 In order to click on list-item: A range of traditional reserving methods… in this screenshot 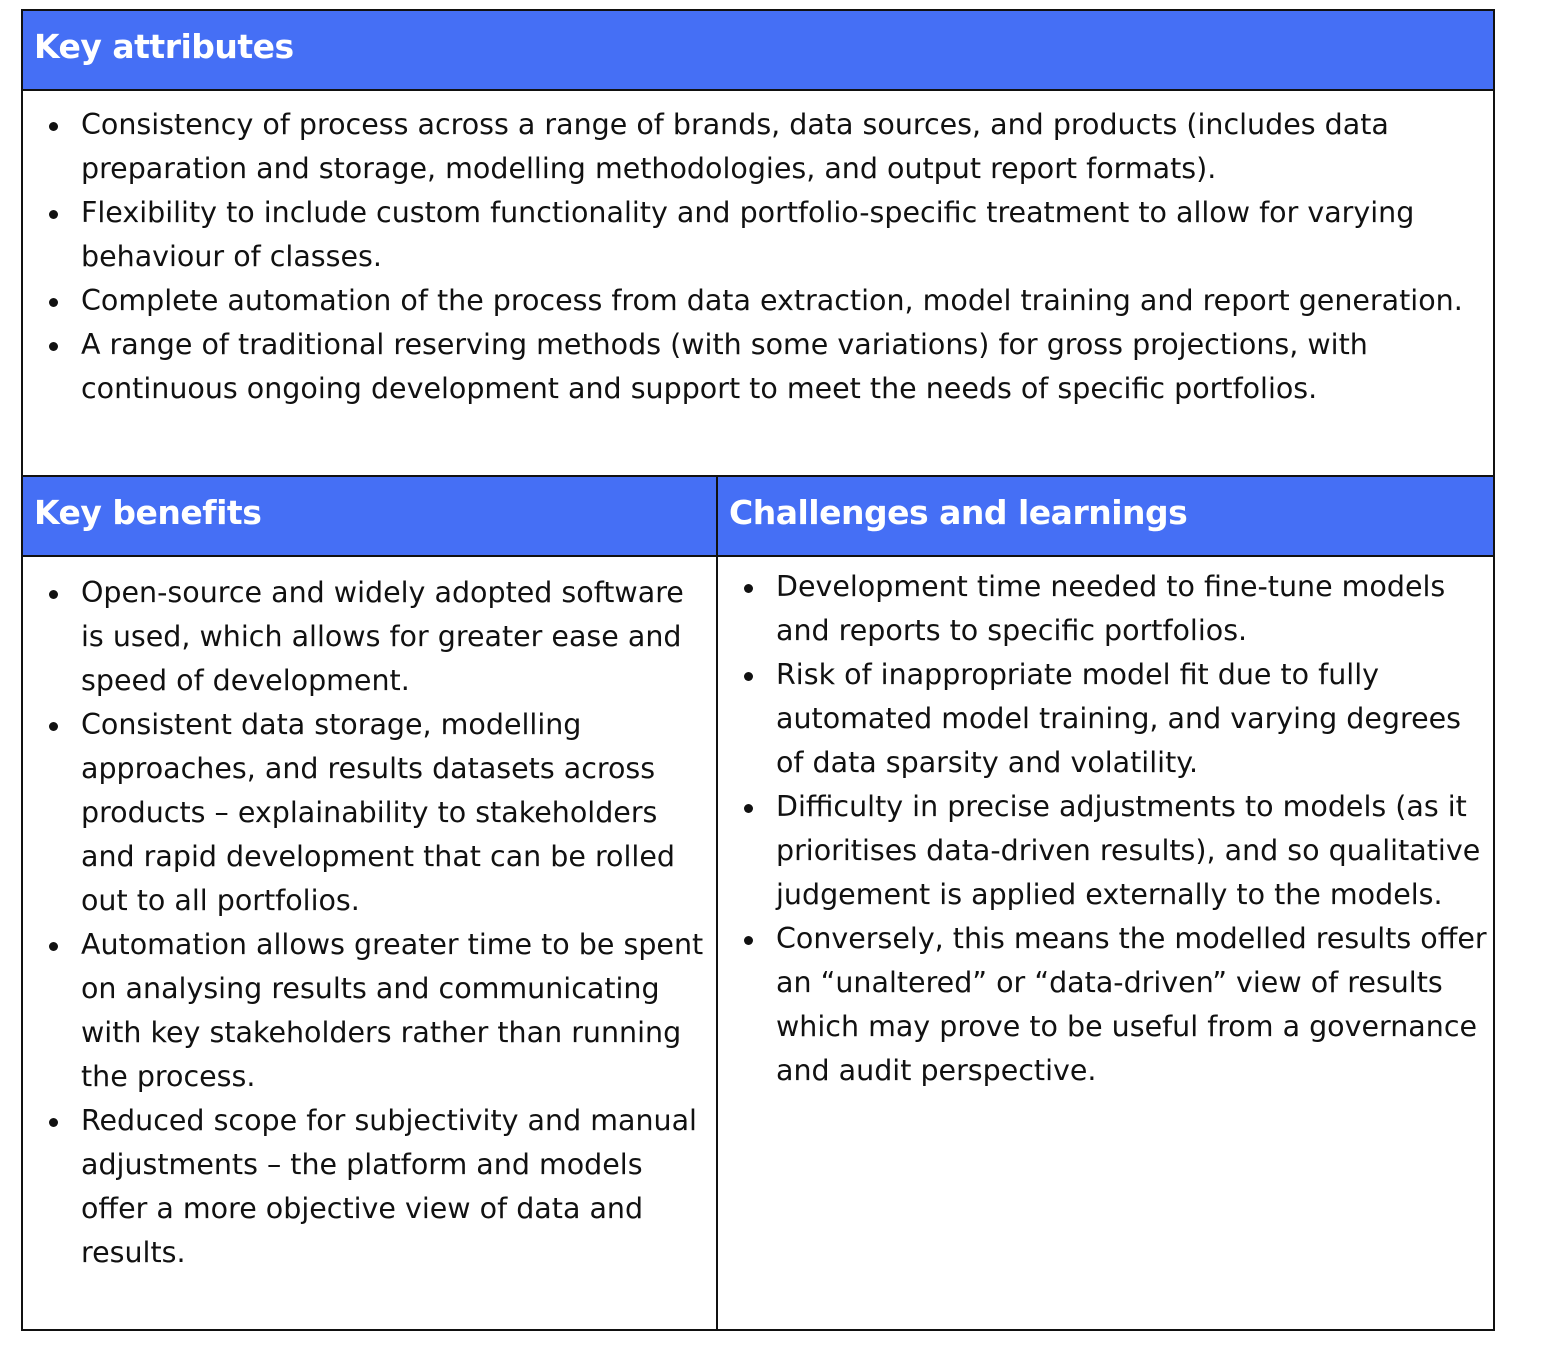, I will do `click(753, 367)`.